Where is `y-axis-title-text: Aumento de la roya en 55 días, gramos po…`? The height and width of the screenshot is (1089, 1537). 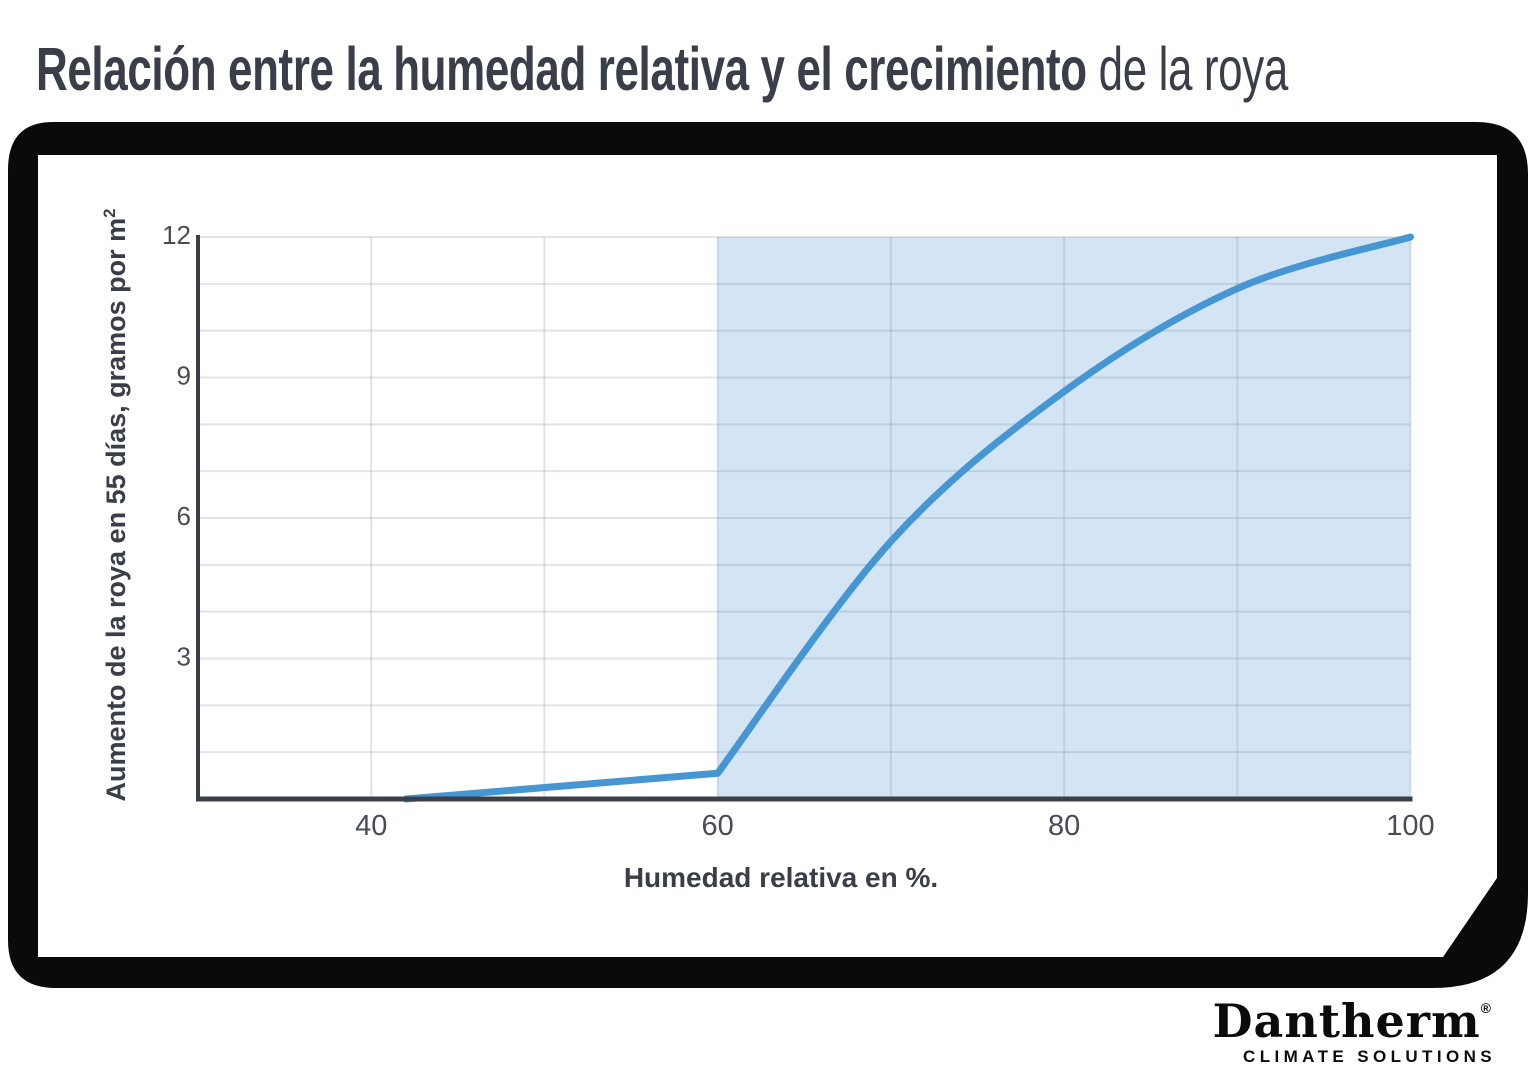
y-axis-title-text: Aumento de la roya en 55 días, gramos po… is located at coordinates (116, 509).